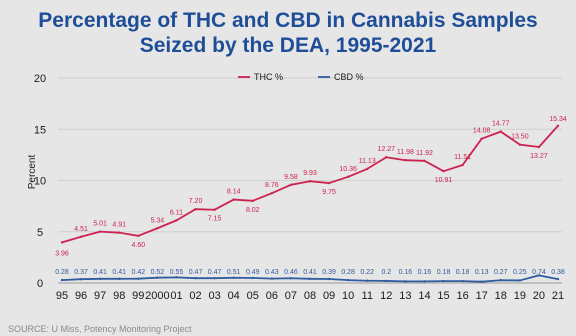 This screenshot has width=576, height=336. What do you see at coordinates (195, 296) in the screenshot?
I see `x-tick-label: 02` at bounding box center [195, 296].